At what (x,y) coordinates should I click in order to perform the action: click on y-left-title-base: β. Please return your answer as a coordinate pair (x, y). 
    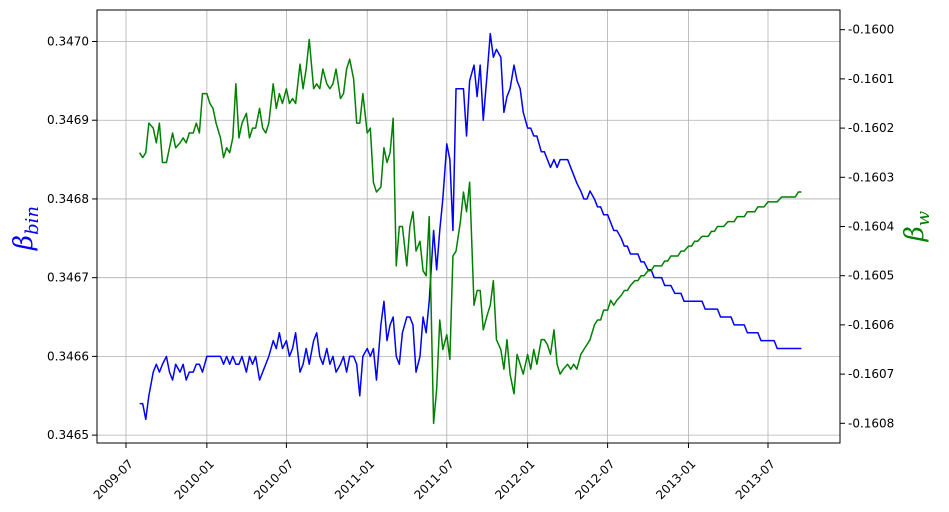
    Looking at the image, I should click on (24, 243).